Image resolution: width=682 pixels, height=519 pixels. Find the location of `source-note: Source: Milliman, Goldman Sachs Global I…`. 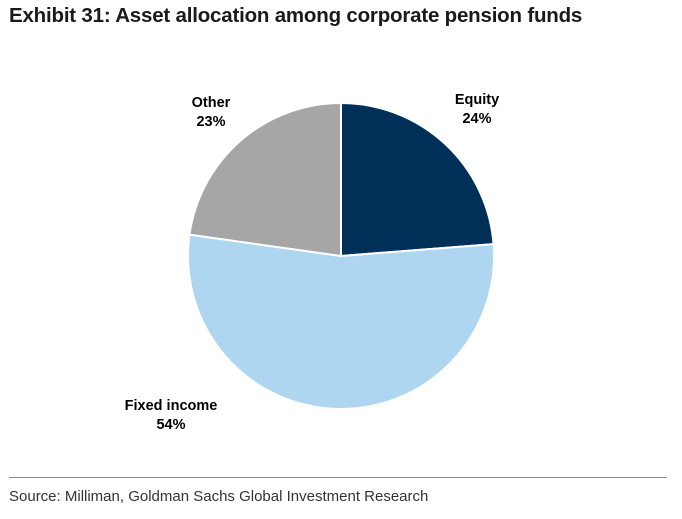

source-note: Source: Milliman, Goldman Sachs Global I… is located at coordinates (219, 496).